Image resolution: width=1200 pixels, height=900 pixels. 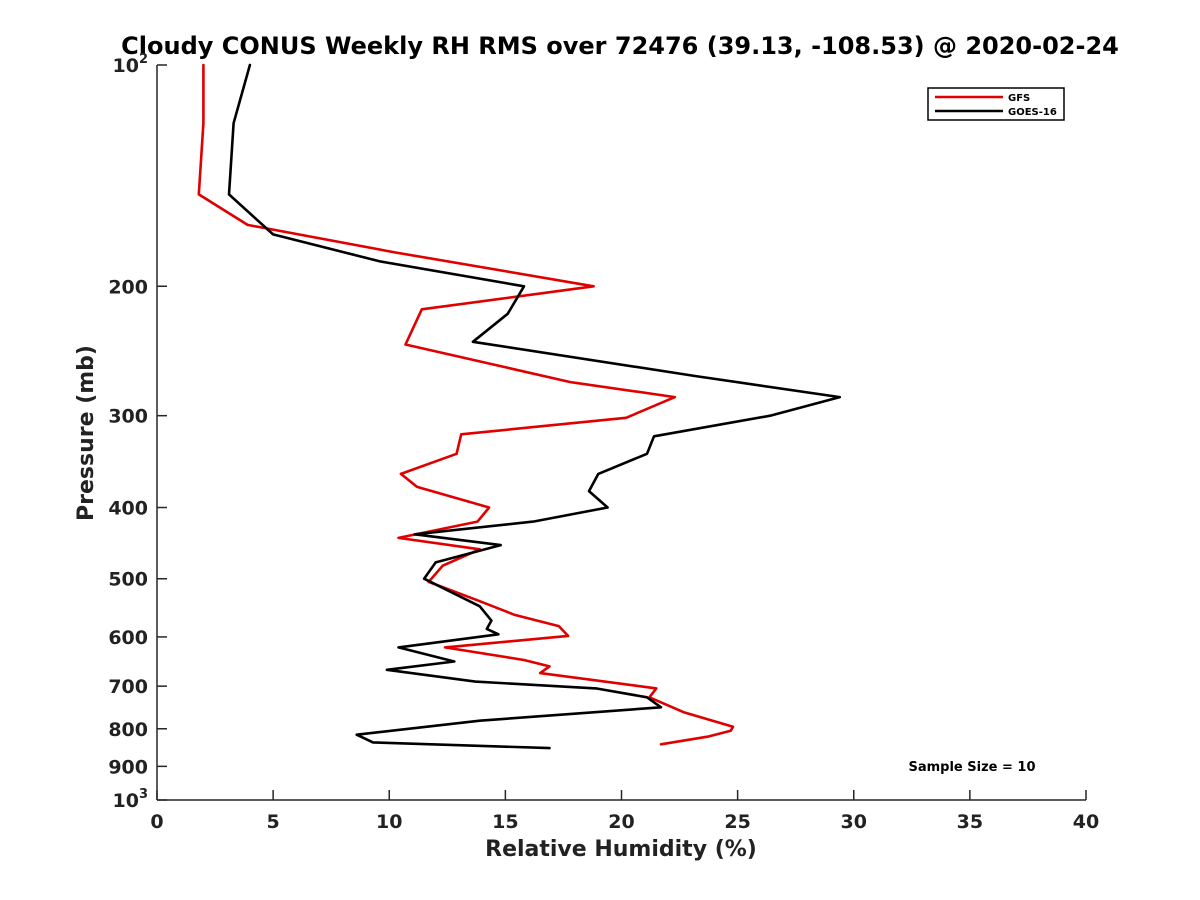 What do you see at coordinates (128, 638) in the screenshot?
I see `y-tick-label: 600` at bounding box center [128, 638].